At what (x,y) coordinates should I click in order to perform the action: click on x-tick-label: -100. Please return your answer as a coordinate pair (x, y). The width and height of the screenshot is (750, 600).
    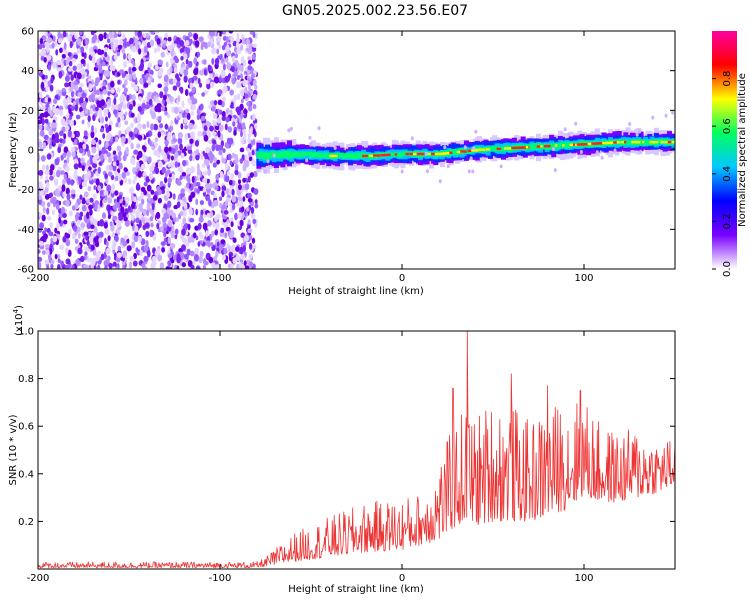
    Looking at the image, I should click on (220, 578).